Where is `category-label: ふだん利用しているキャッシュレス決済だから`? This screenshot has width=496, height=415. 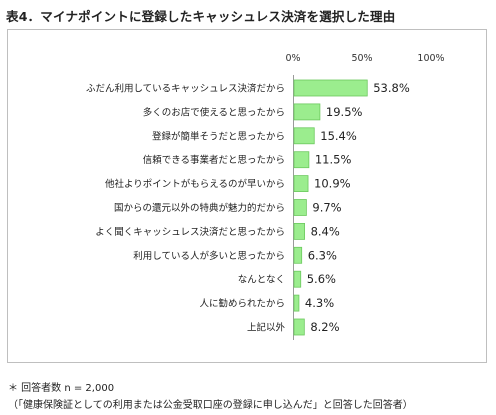
category-label: ふだん利用しているキャッシュレス決済だから is located at coordinates (185, 89).